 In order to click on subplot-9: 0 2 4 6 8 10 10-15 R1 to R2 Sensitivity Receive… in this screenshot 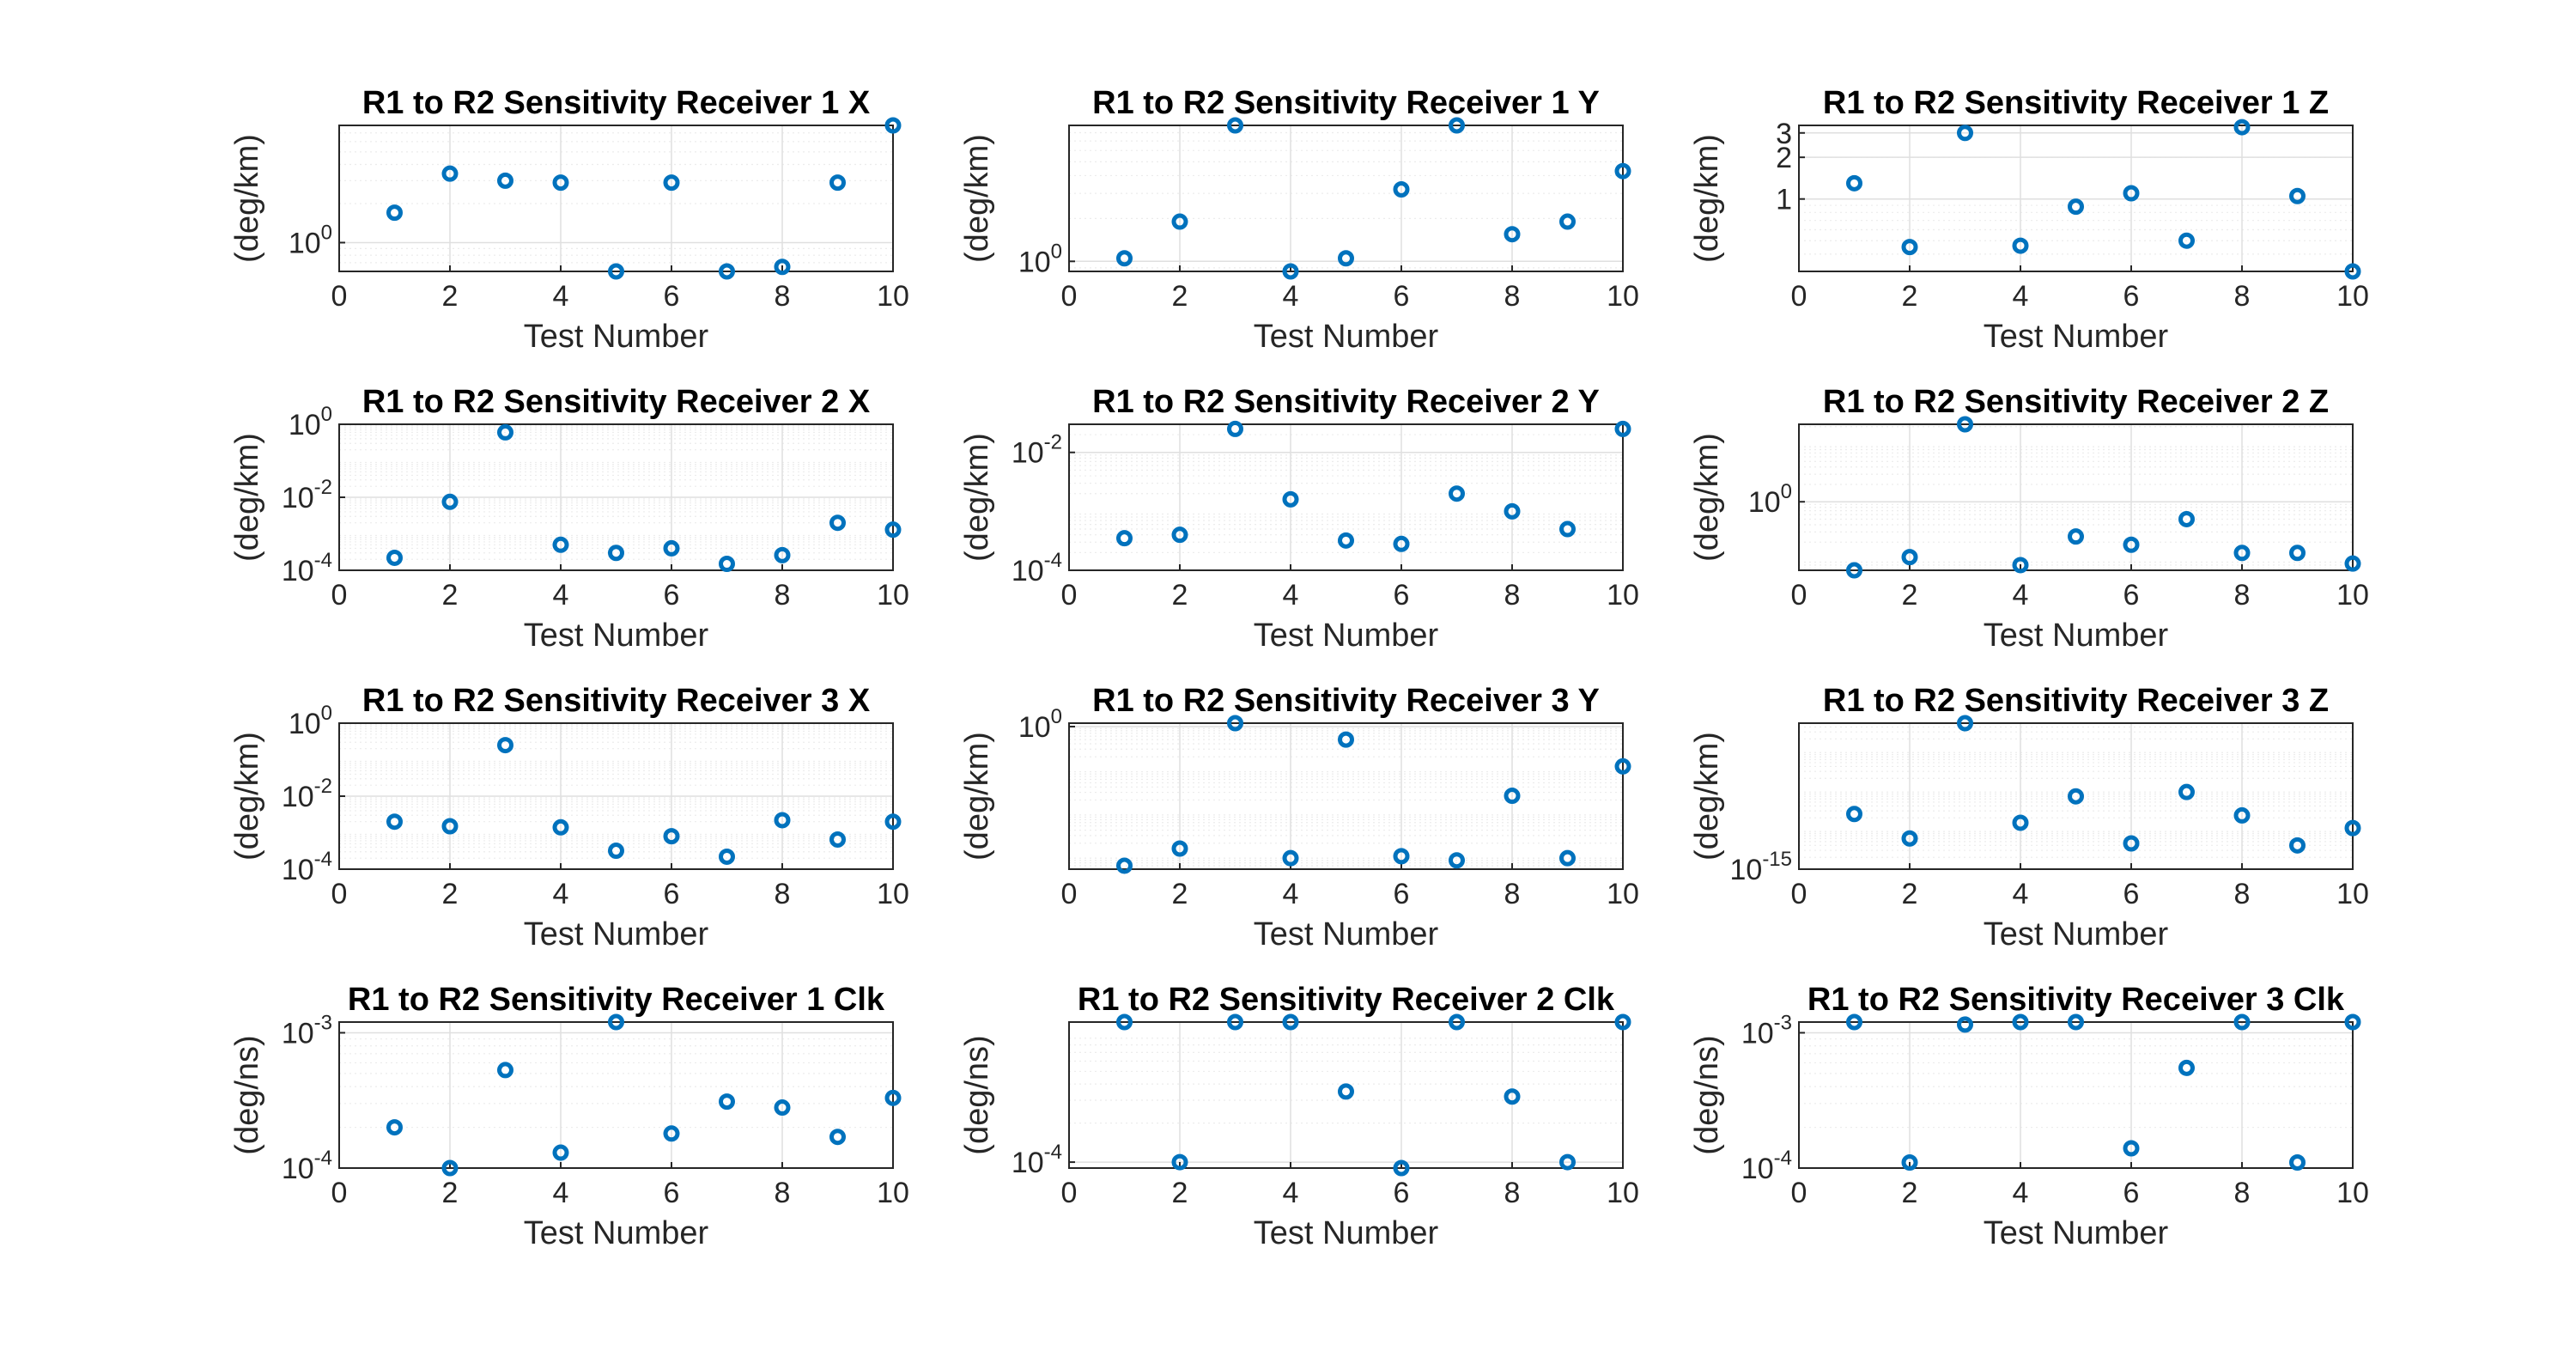, I will do `click(2029, 817)`.